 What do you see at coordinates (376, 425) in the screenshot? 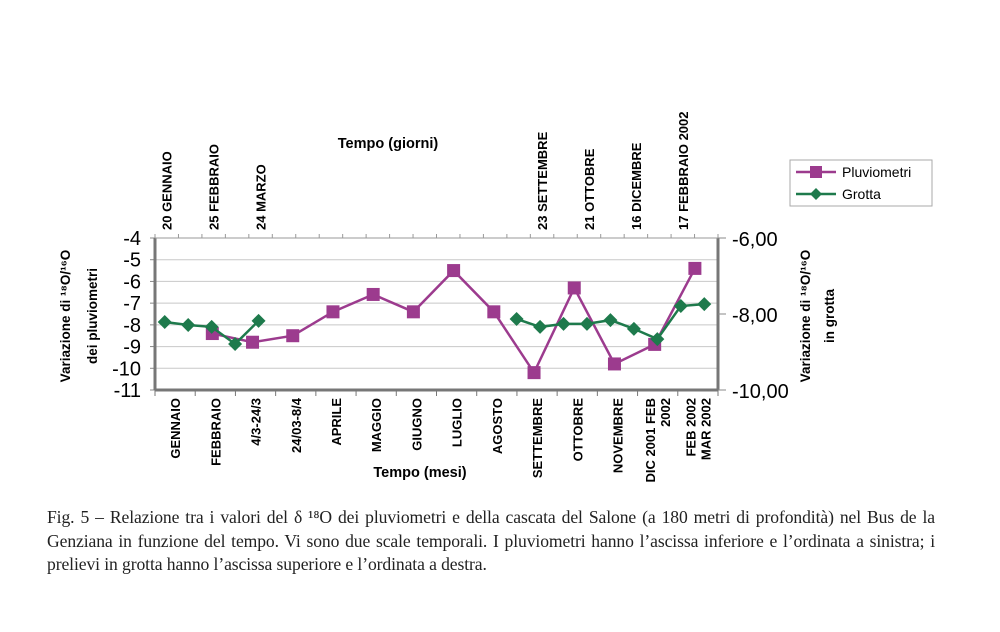
I see `x-category-label: MAGGIO` at bounding box center [376, 425].